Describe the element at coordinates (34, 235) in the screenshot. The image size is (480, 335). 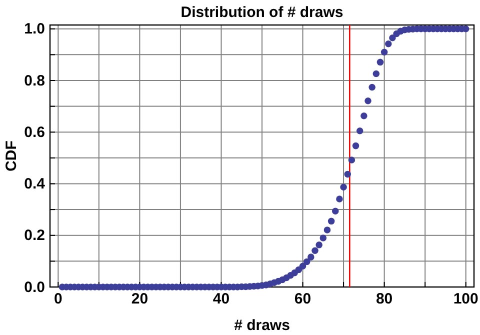
I see `y-tick-label: 0.2` at that location.